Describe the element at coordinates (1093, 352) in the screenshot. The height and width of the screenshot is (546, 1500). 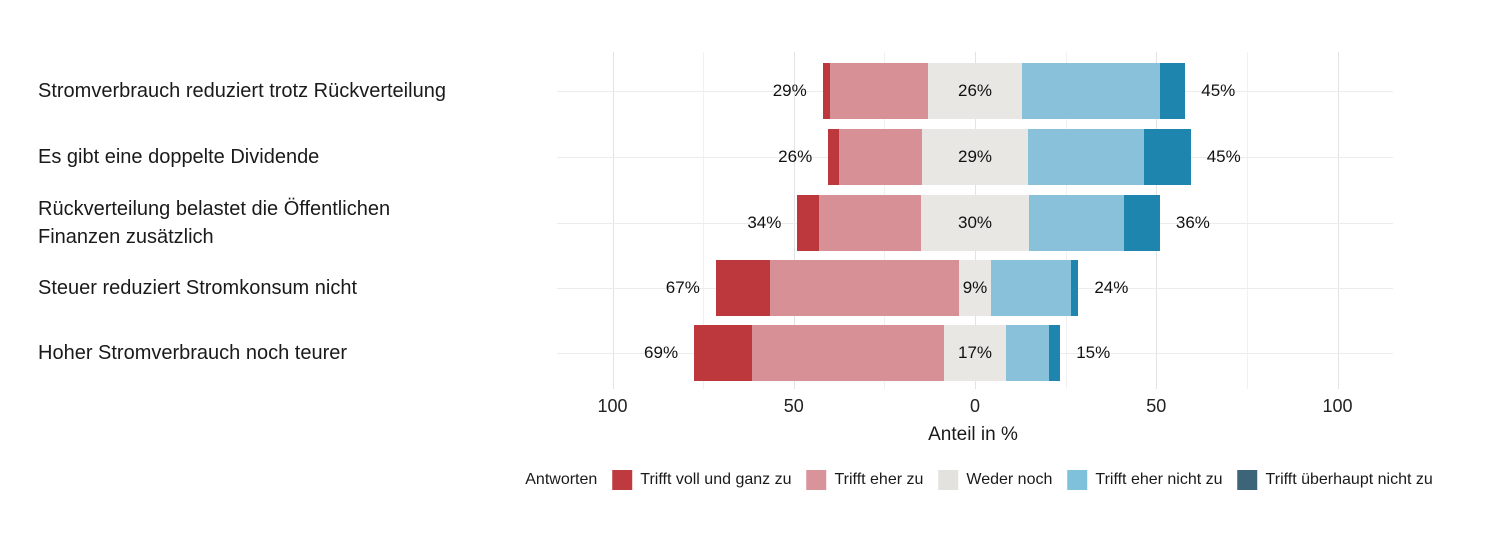
I see `bar-label-right: 15%` at that location.